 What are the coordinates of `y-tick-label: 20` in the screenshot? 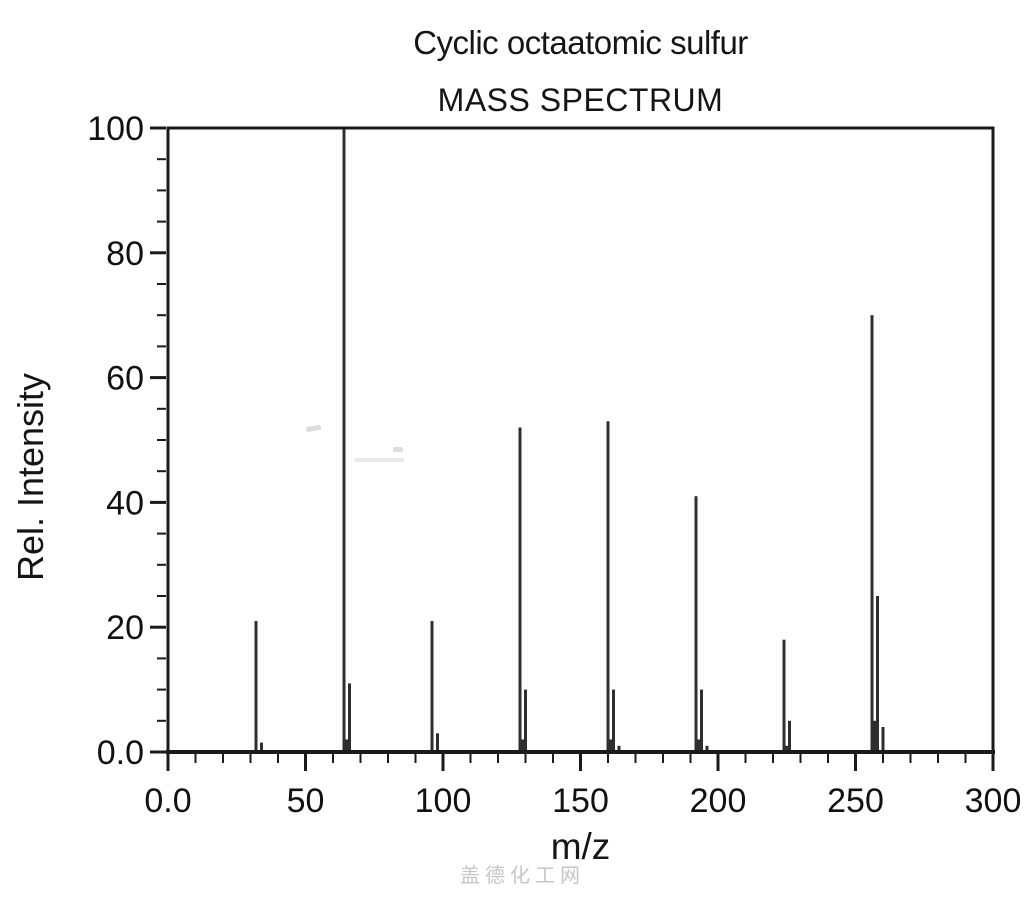 It's located at (125, 628).